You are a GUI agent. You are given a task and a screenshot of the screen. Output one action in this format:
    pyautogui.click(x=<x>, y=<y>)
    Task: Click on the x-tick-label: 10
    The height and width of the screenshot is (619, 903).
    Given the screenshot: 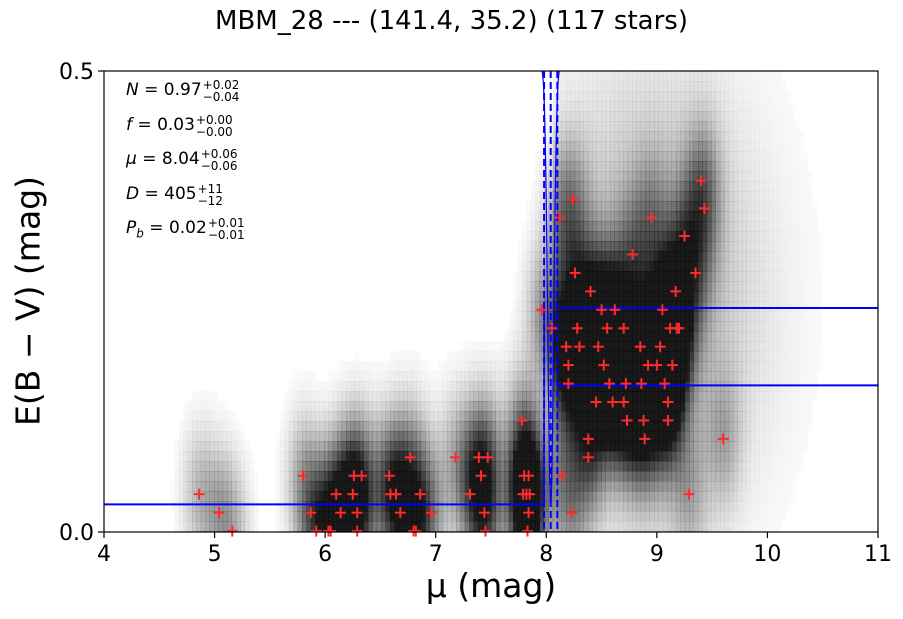 What is the action you would take?
    pyautogui.click(x=767, y=554)
    